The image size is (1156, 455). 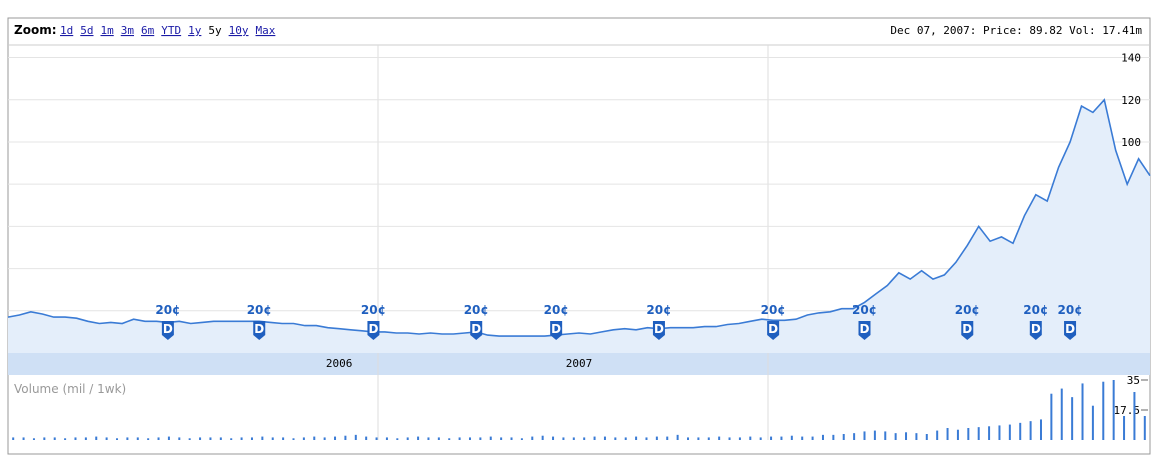 I want to click on zoom-link: 6m, so click(x=148, y=30).